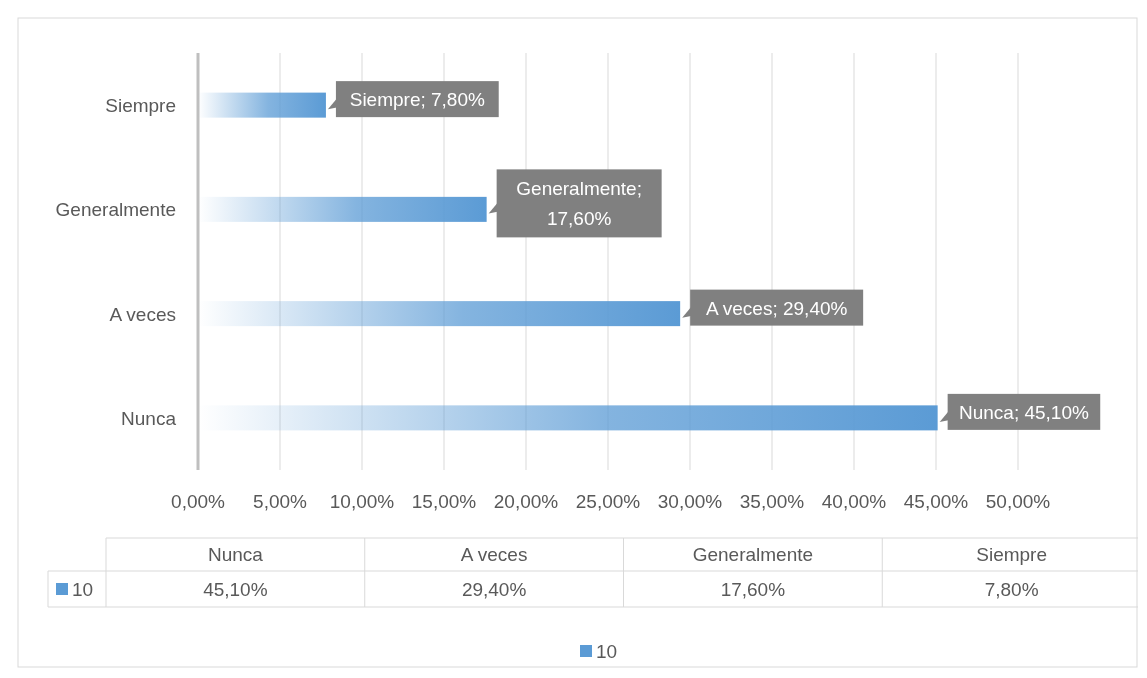 This screenshot has width=1147, height=678. I want to click on text: 10, so click(607, 651).